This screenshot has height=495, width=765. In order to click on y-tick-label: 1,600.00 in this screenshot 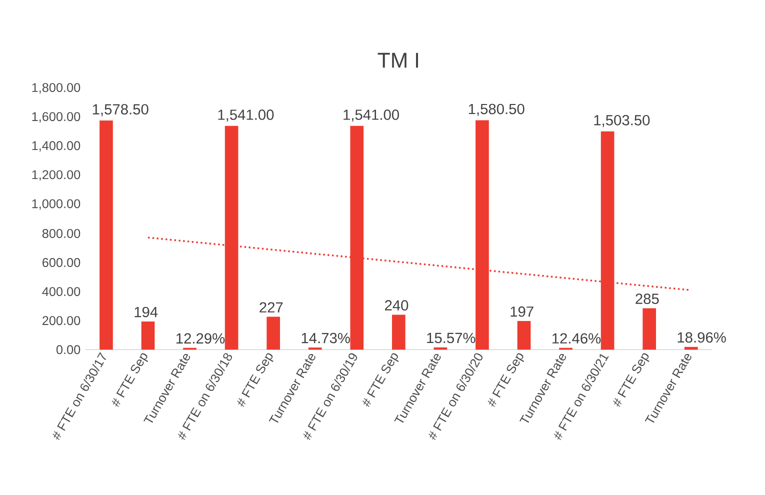, I will do `click(56, 117)`.